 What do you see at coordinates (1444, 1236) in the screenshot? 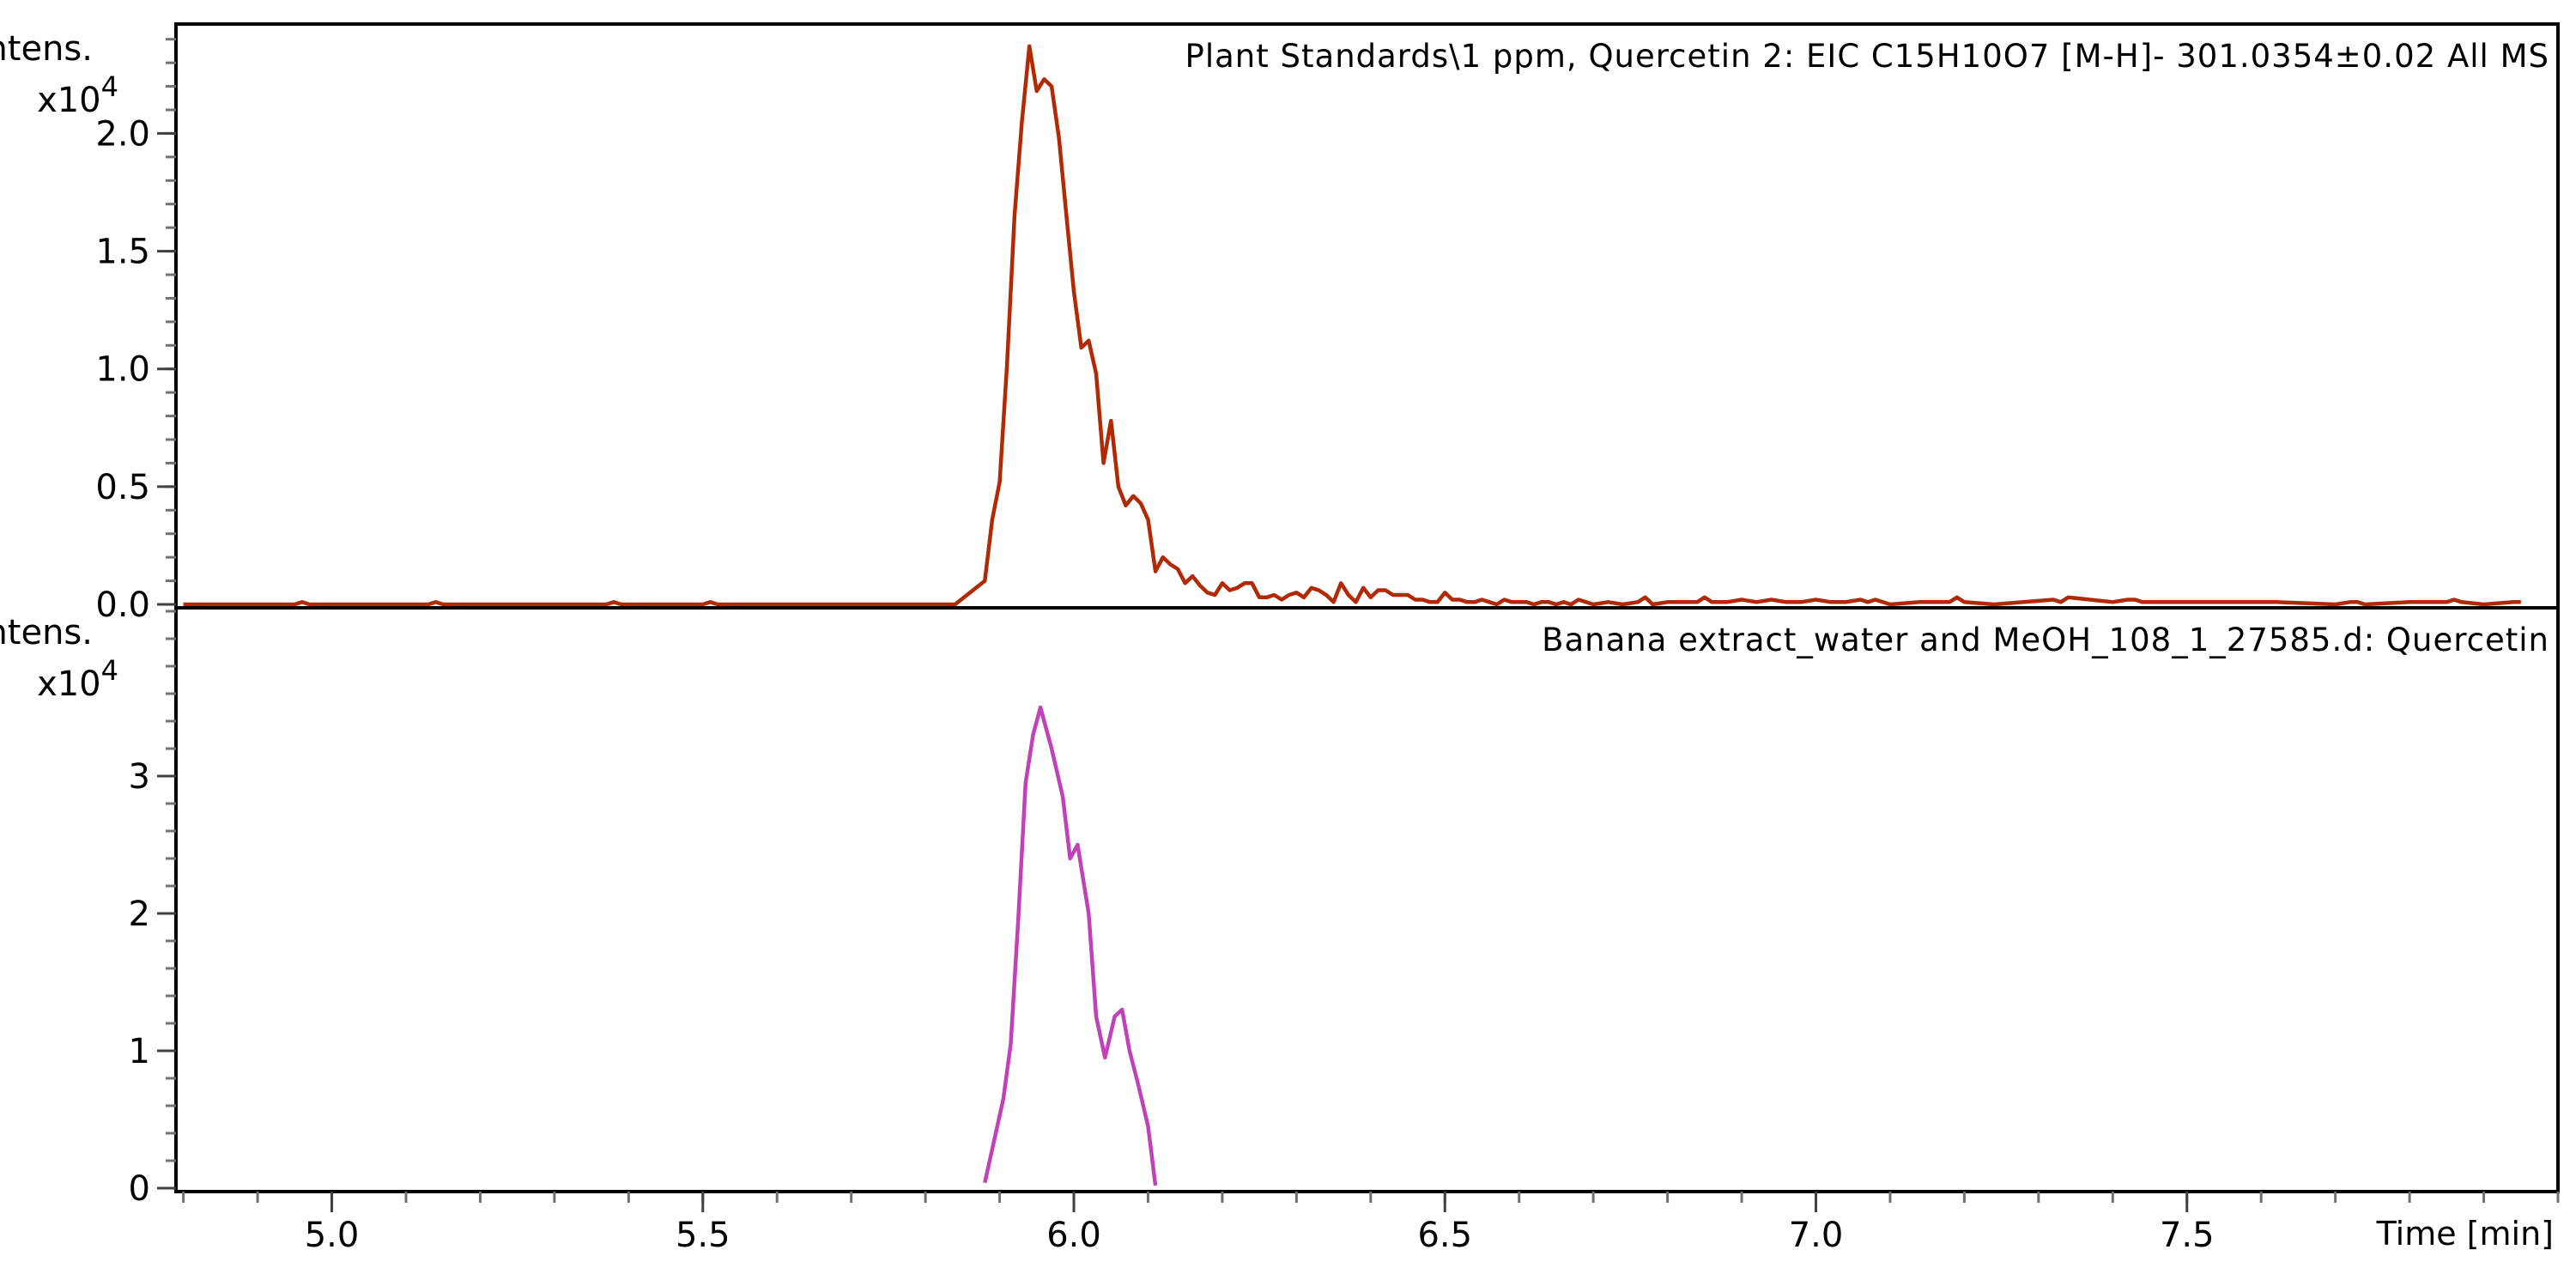
I see `x-tick-label: 6.5` at bounding box center [1444, 1236].